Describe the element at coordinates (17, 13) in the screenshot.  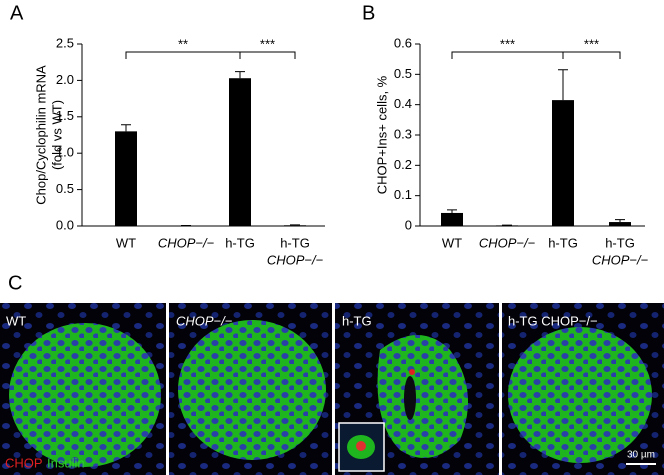
I see `panel-letter: A` at that location.